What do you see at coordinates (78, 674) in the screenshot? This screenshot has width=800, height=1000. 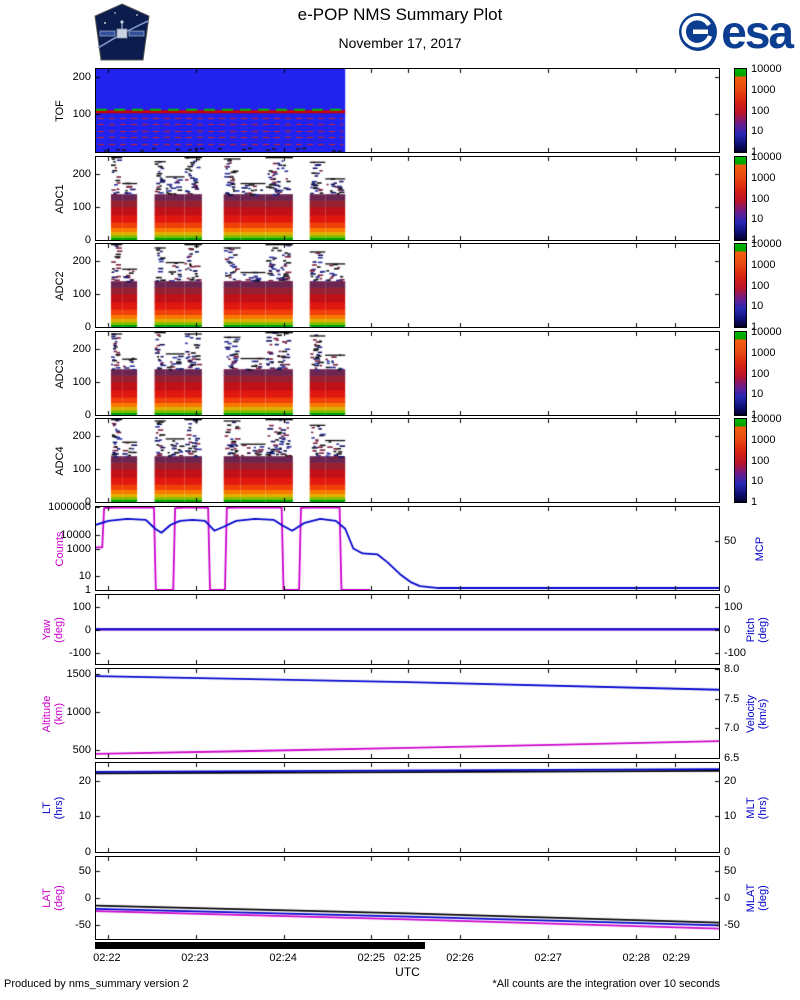 I see `ytick-label: 1500` at bounding box center [78, 674].